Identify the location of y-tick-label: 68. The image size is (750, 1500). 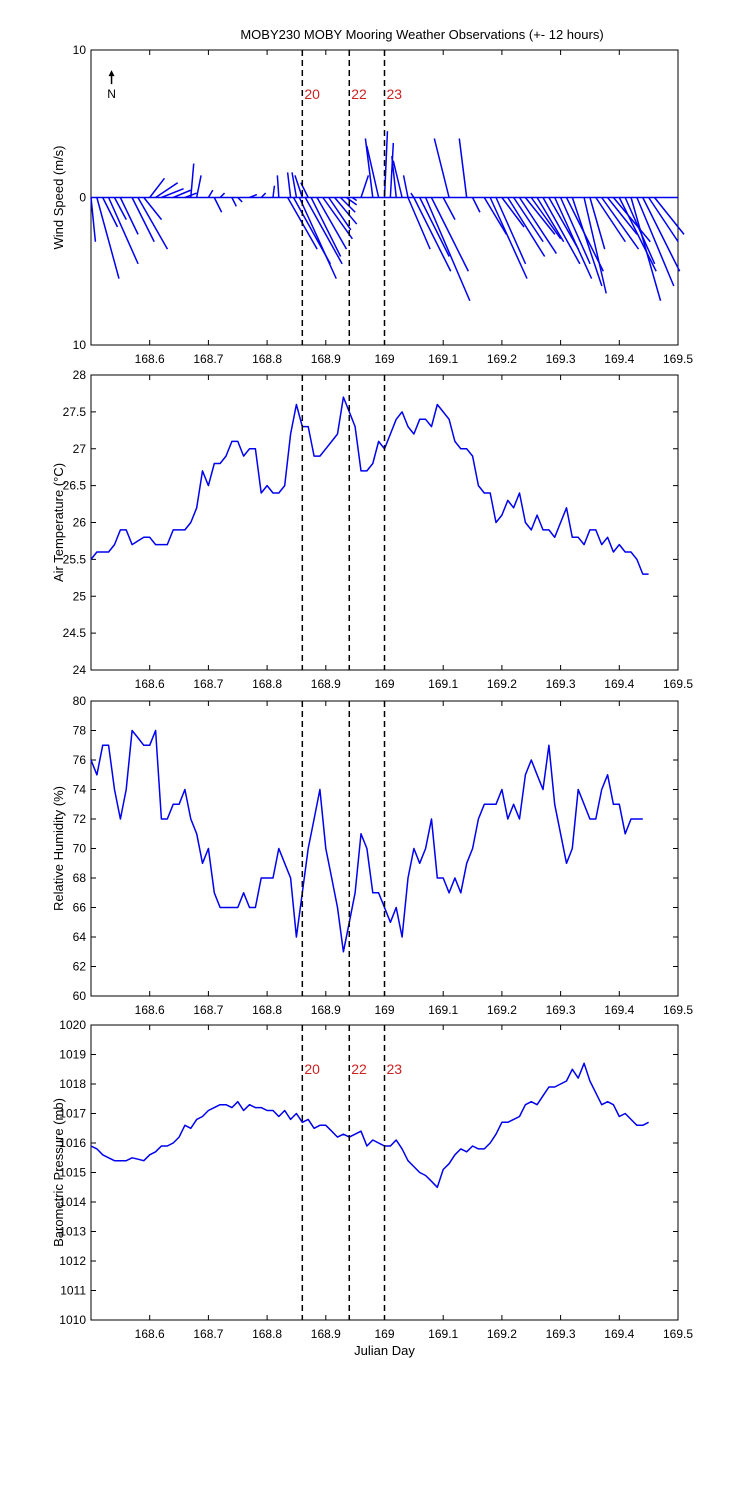
(80, 878).